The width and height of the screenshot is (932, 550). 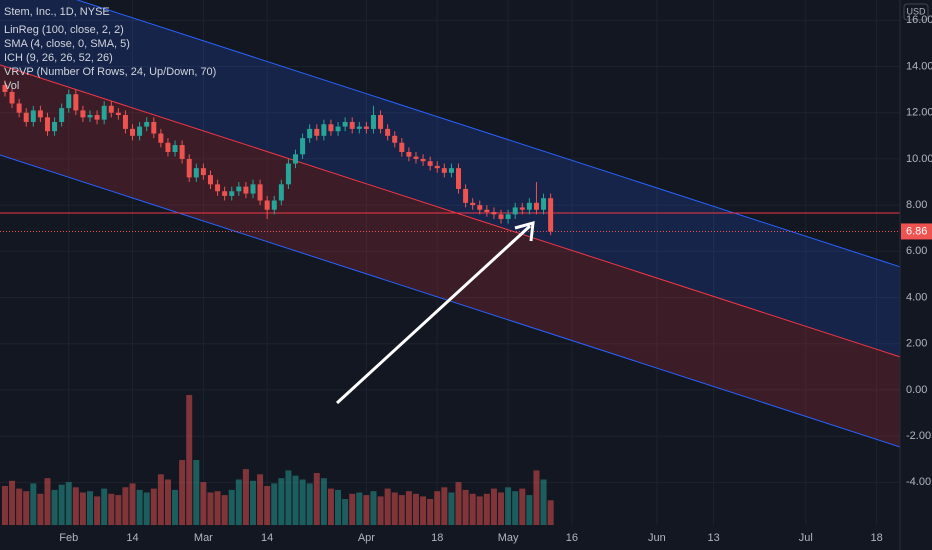 What do you see at coordinates (572, 538) in the screenshot?
I see `x-tick-label: 16` at bounding box center [572, 538].